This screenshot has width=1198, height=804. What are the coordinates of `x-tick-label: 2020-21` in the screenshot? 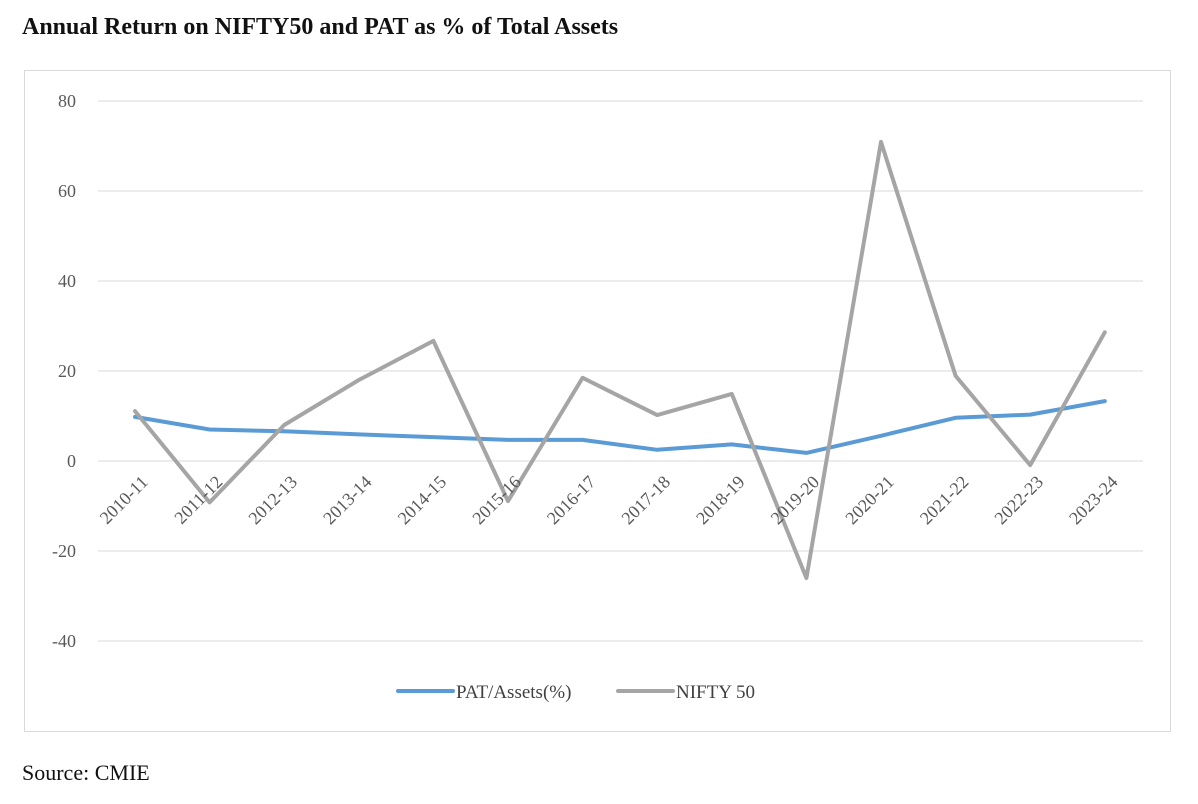 It's located at (869, 500).